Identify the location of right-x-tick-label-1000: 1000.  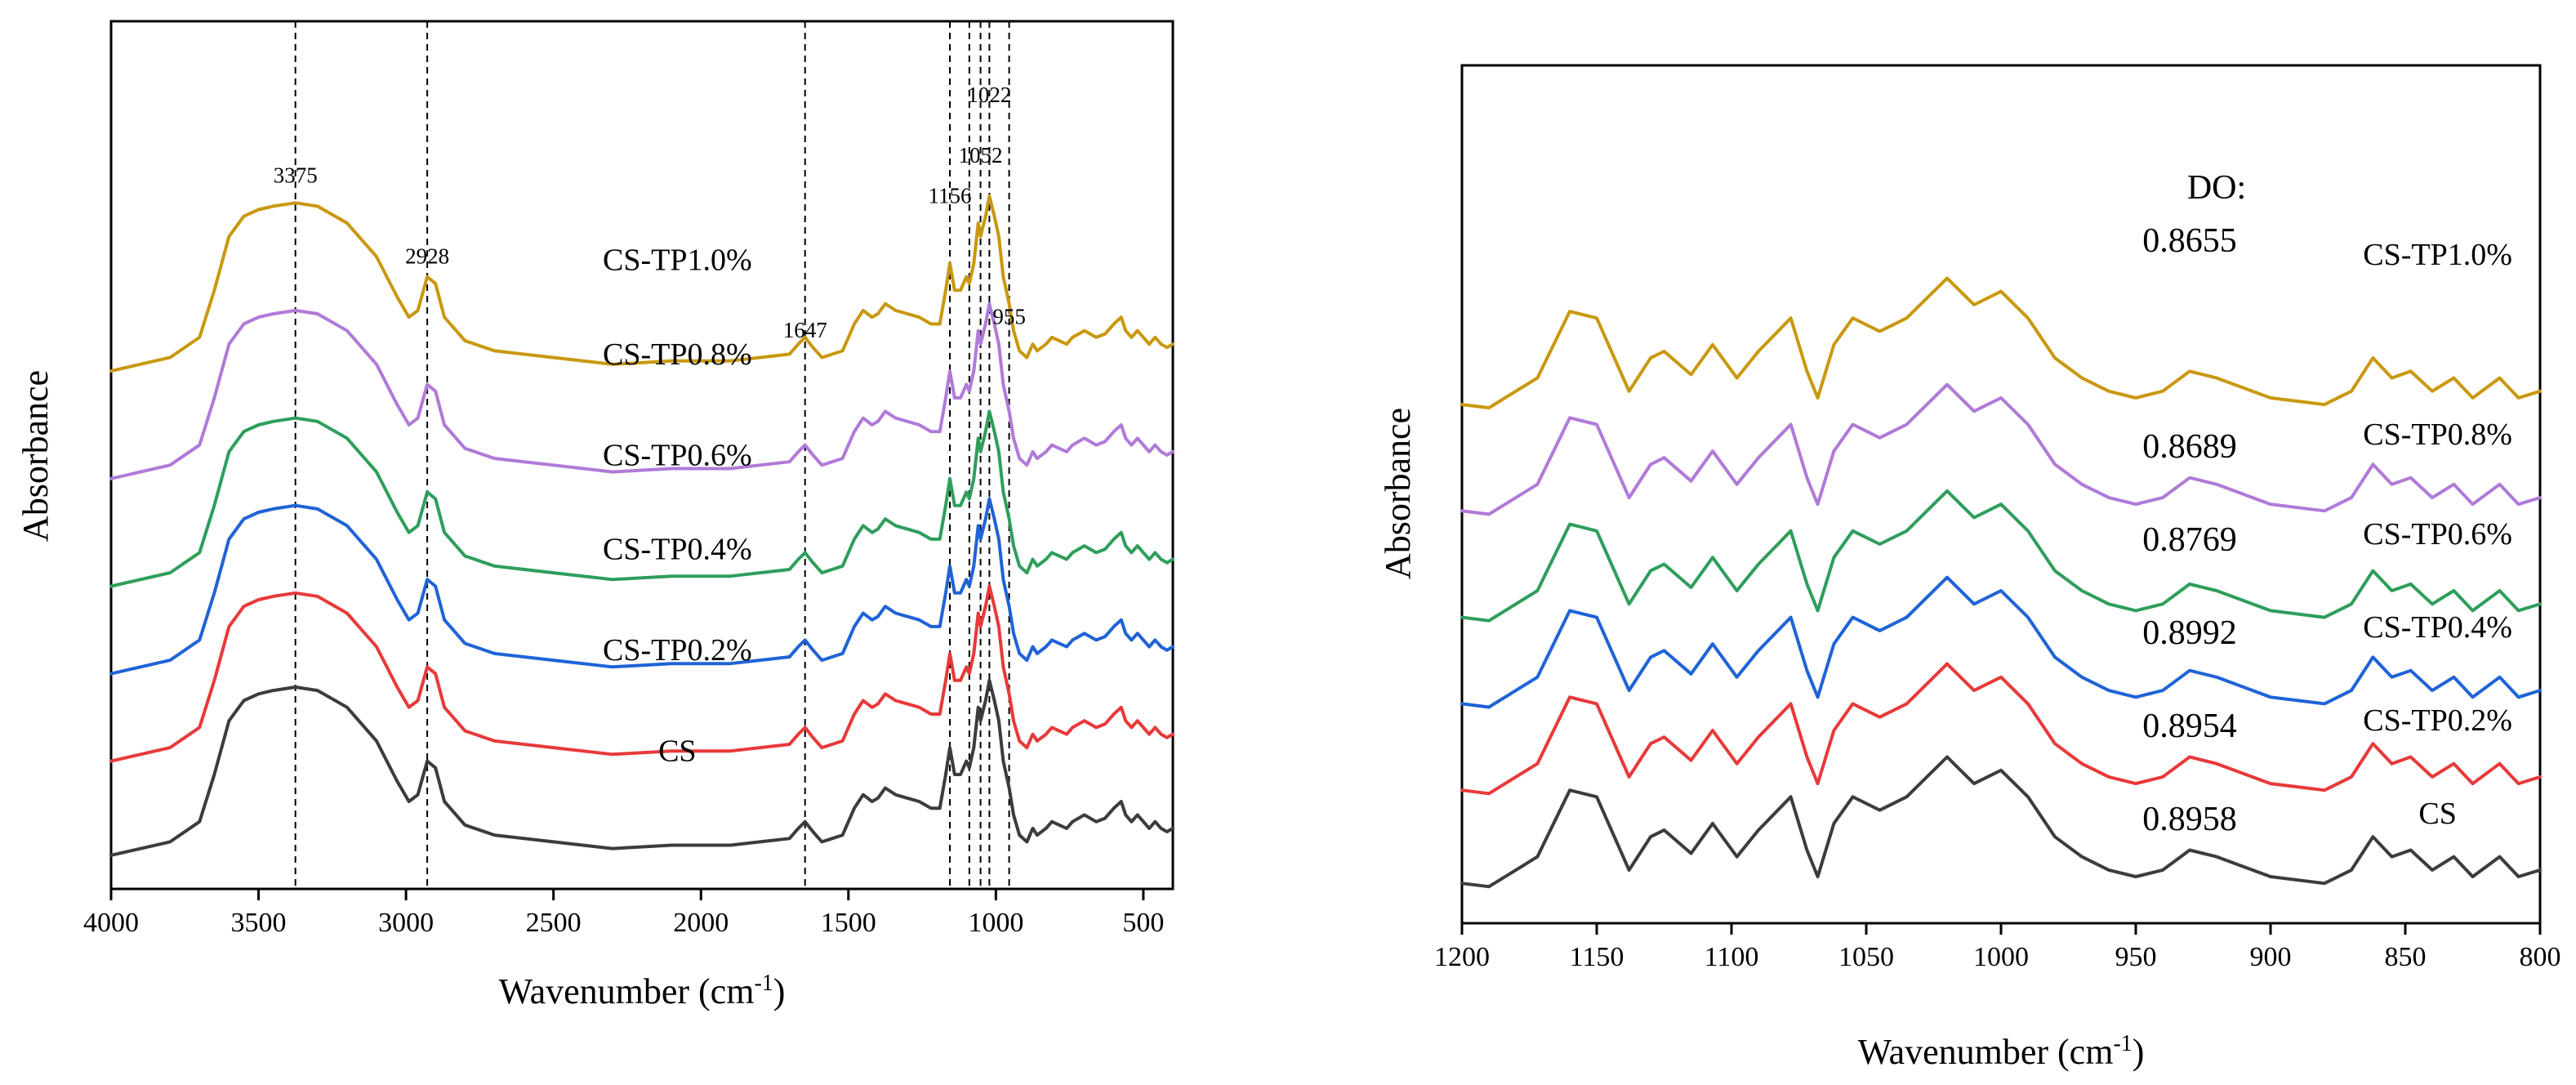
(2001, 957).